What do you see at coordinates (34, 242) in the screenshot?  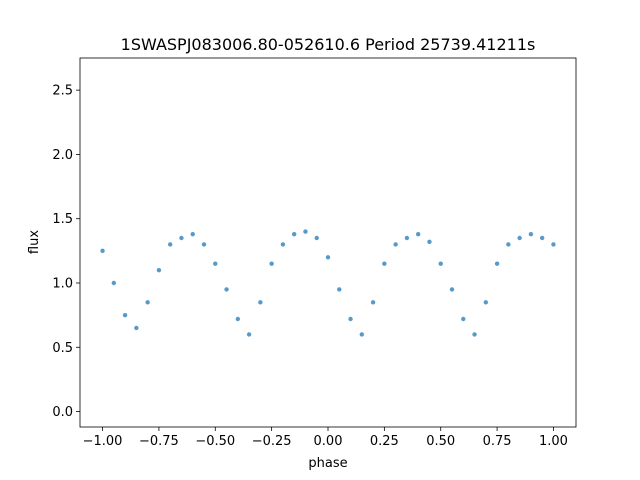 I see `y-axis-label: flux` at bounding box center [34, 242].